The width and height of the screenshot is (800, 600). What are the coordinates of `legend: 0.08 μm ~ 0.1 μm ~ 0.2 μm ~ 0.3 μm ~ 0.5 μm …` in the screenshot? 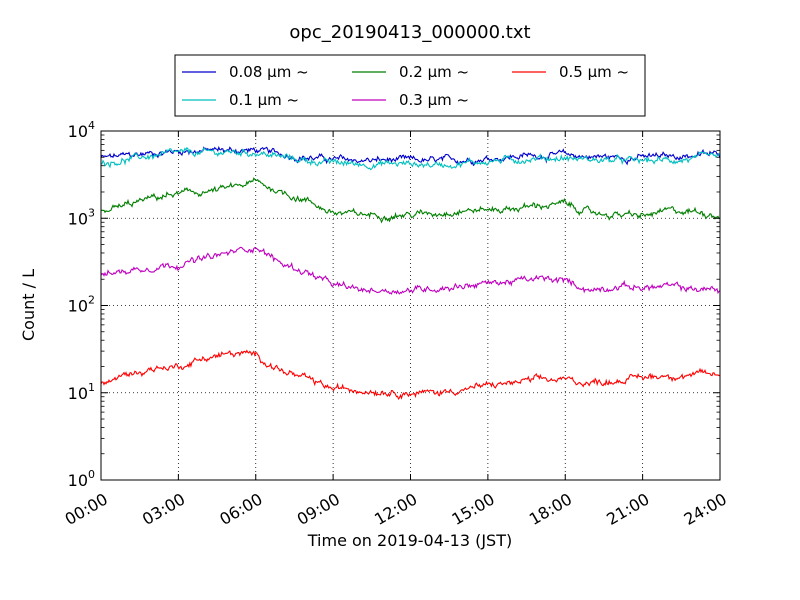 It's located at (410, 85).